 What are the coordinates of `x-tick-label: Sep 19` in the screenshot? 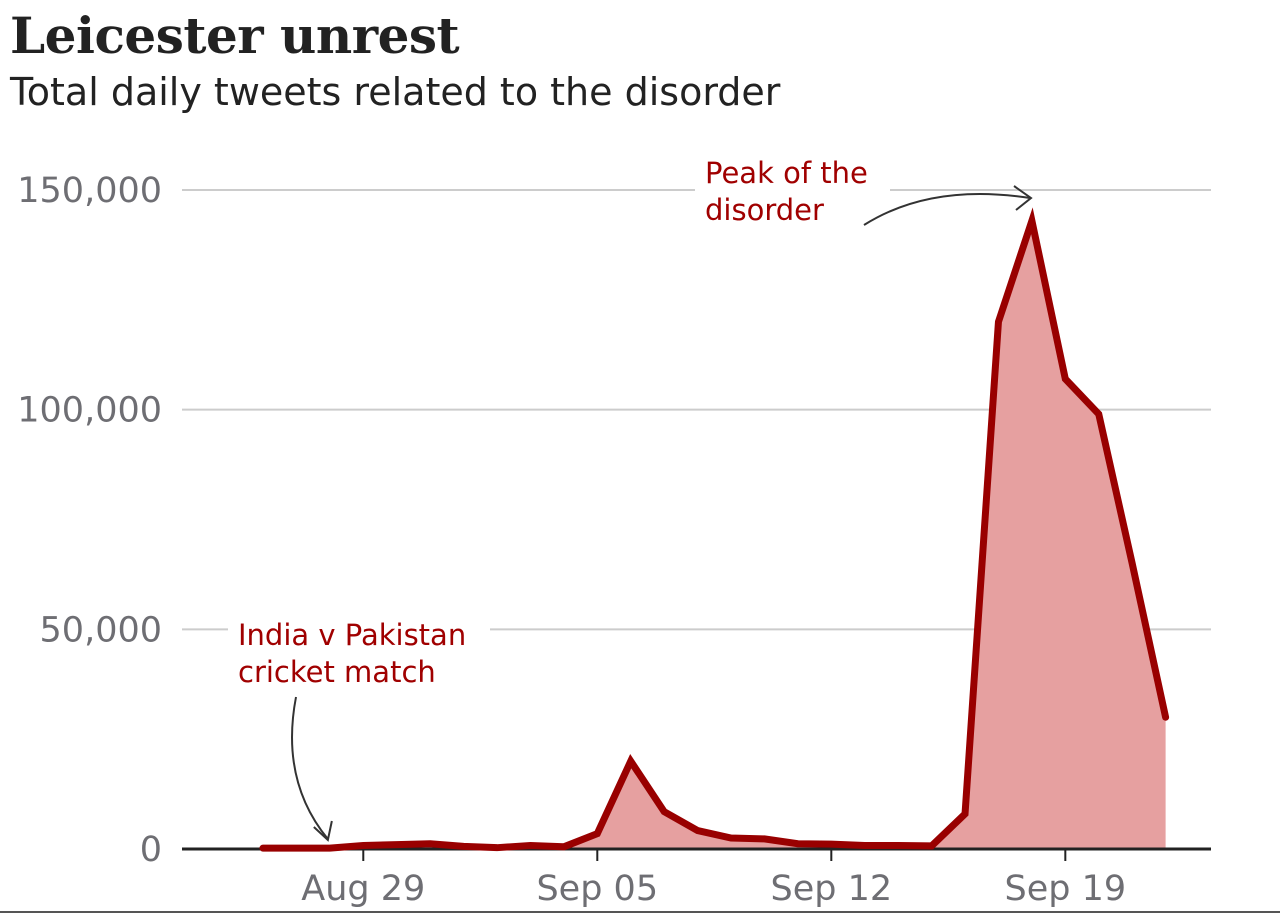 It's located at (1065, 889).